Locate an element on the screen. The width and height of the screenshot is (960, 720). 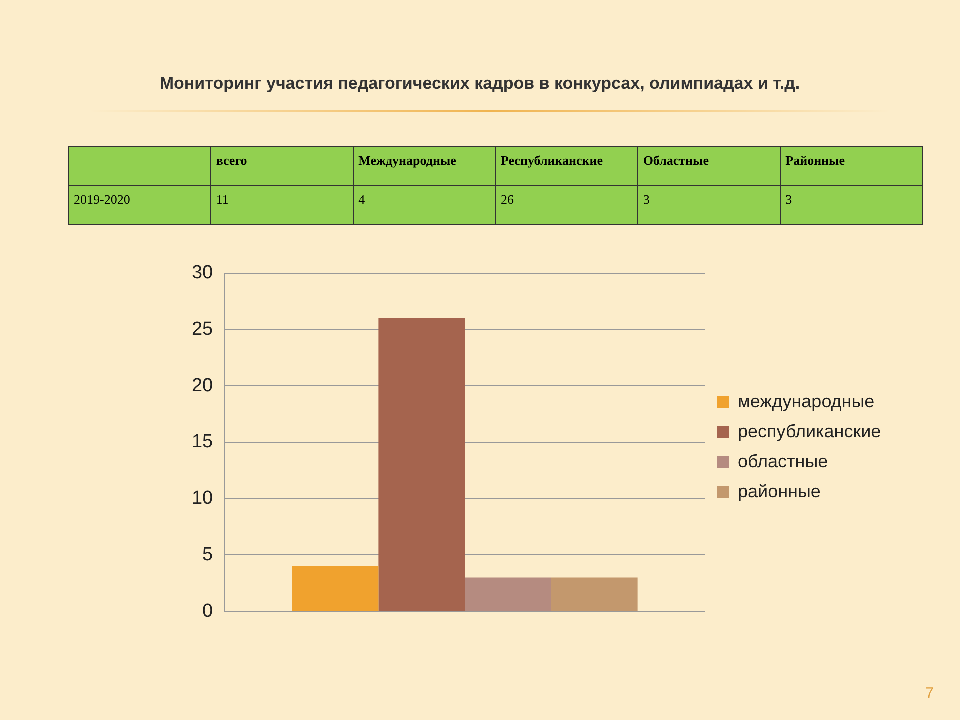
y-tick-label: 15 is located at coordinates (203, 442).